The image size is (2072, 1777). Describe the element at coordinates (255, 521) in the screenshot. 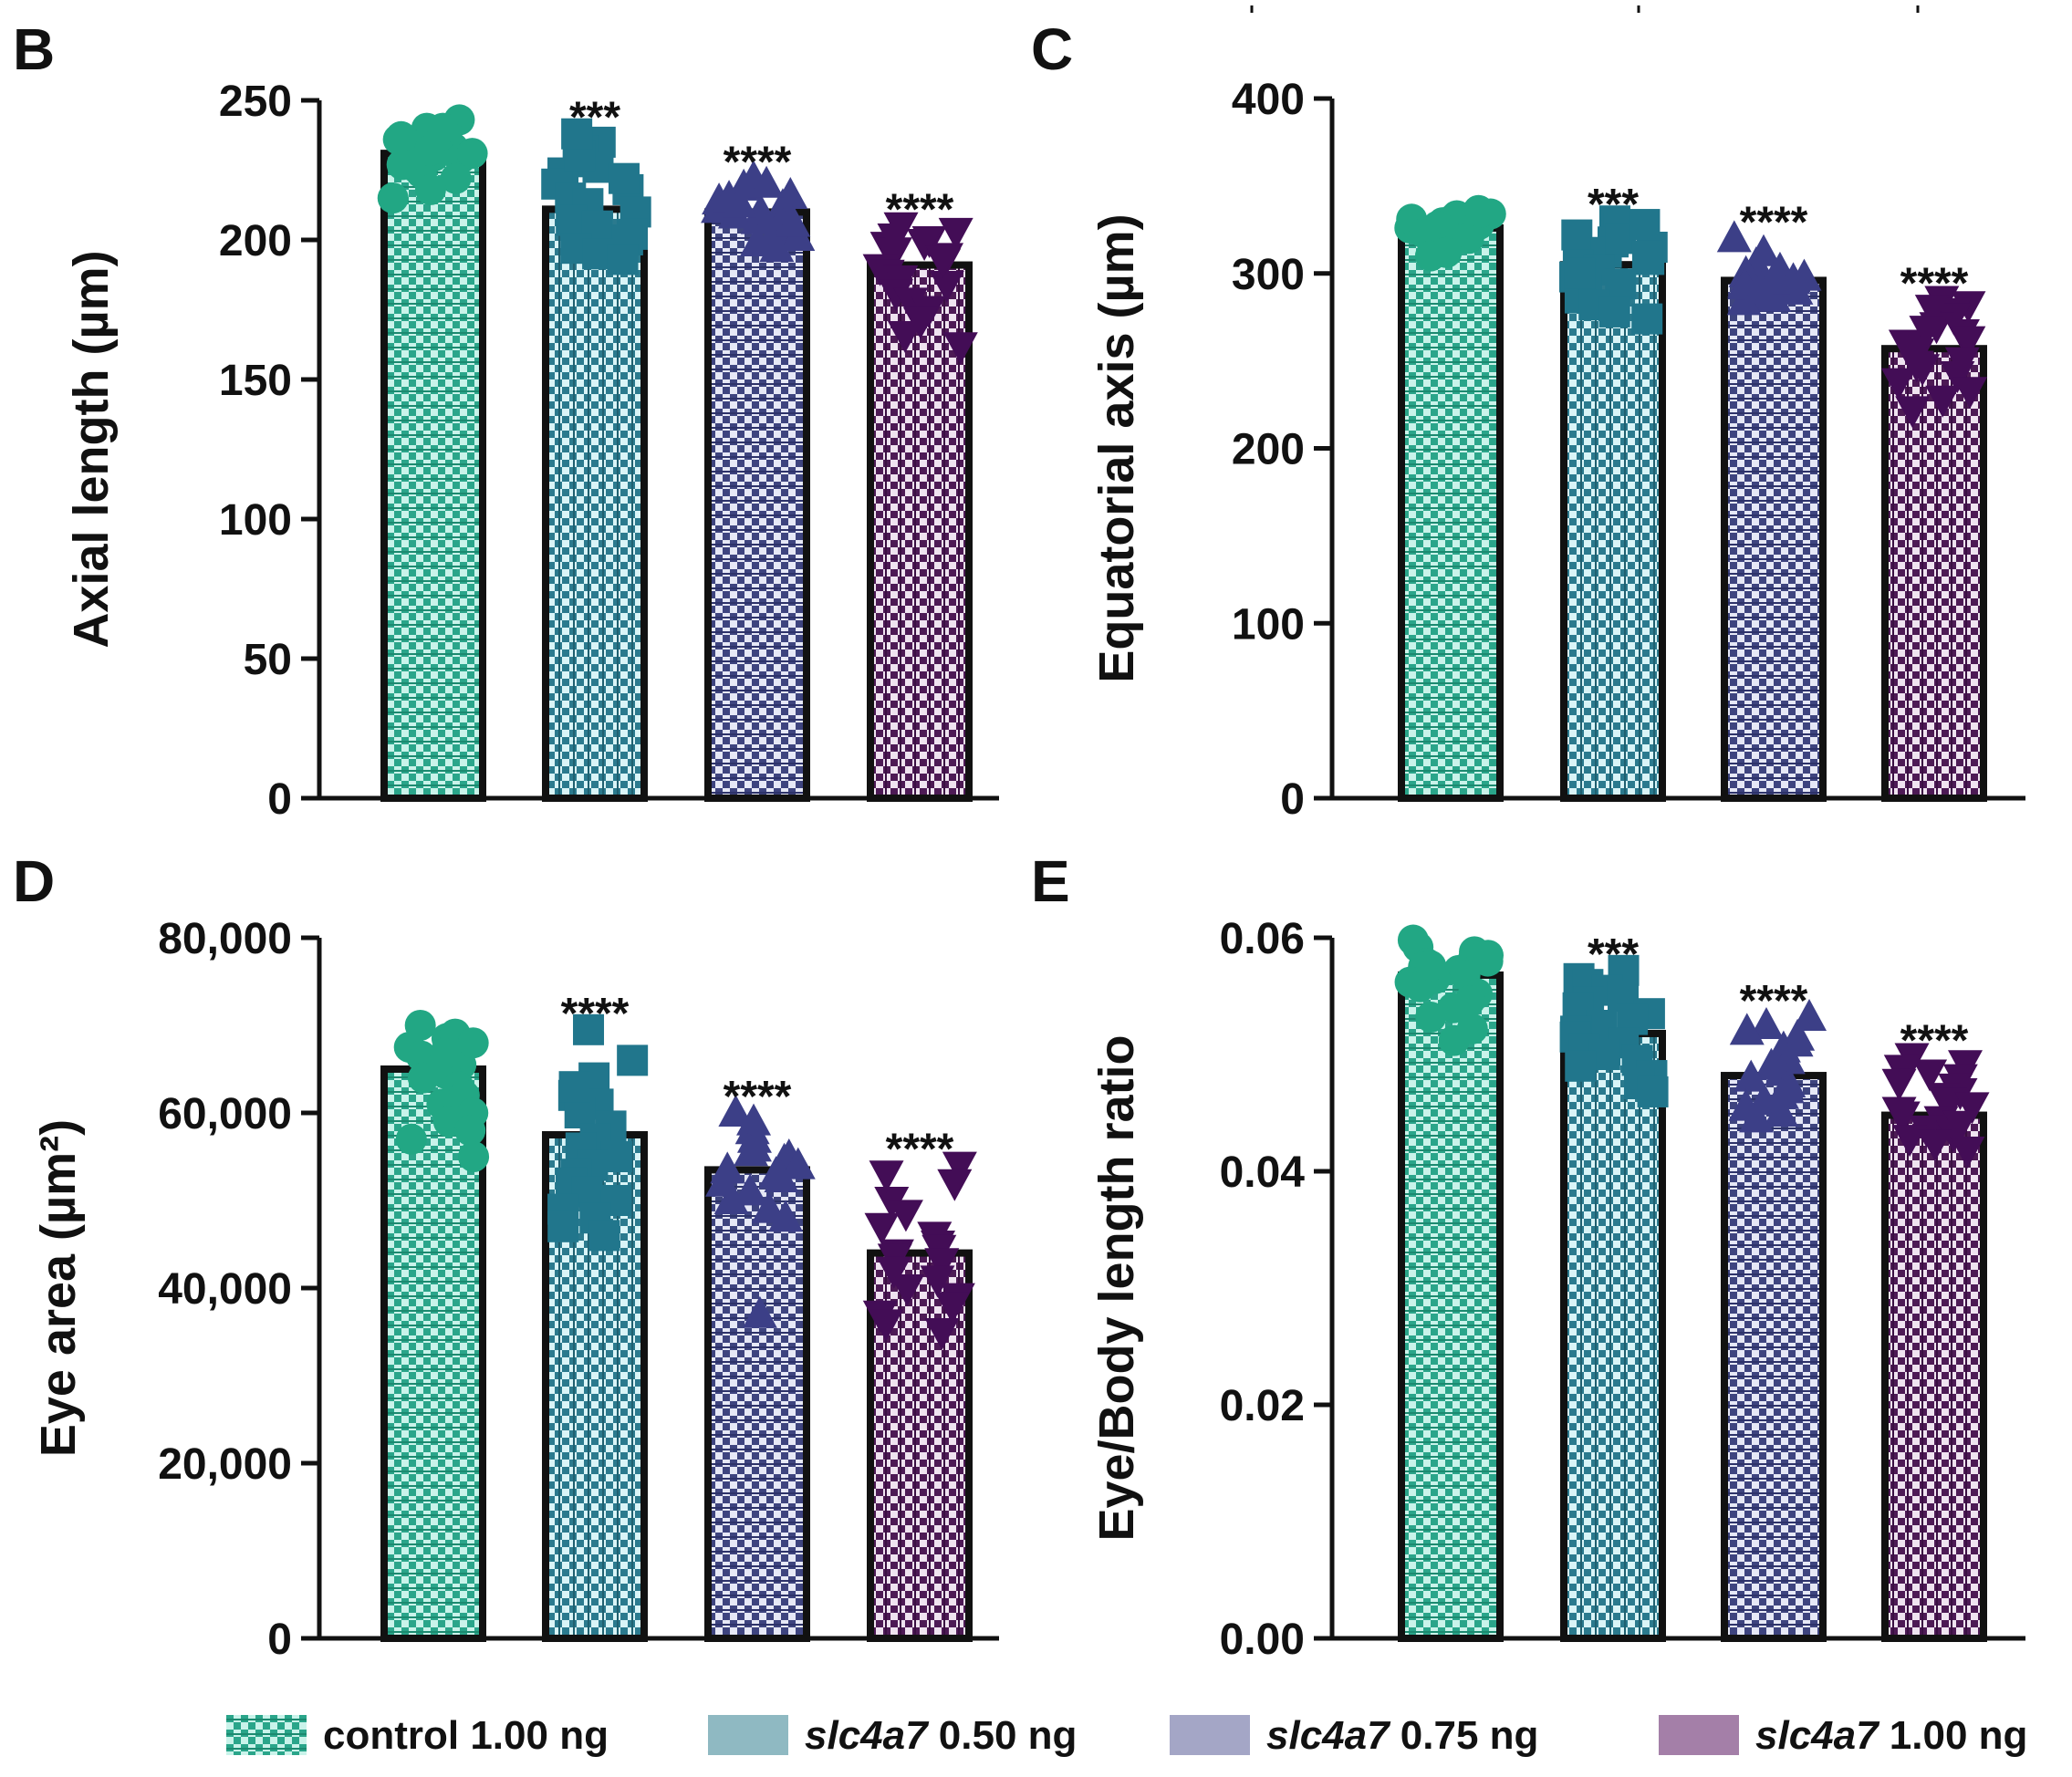

I see `y-tick-label-b: 100` at that location.